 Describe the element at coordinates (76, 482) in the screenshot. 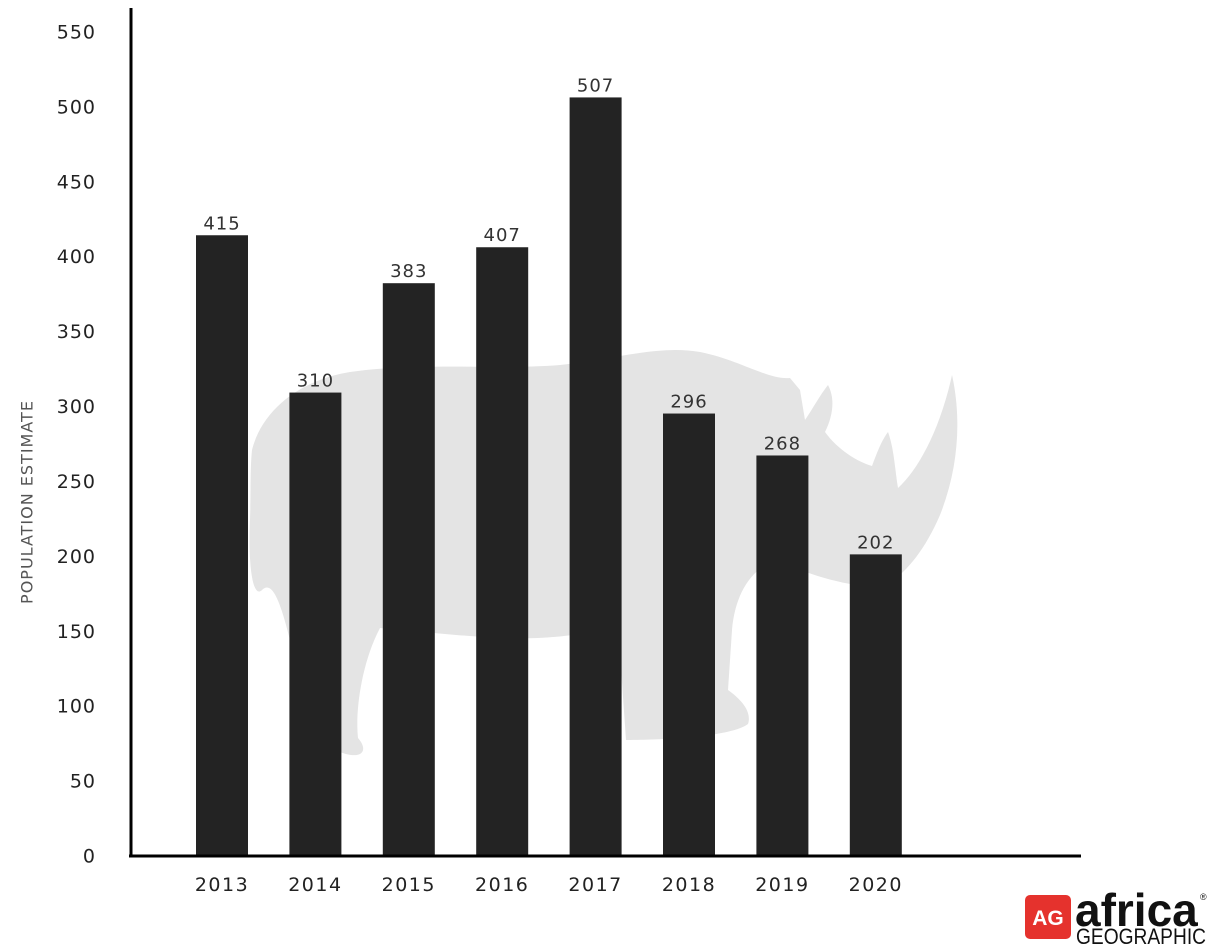

I see `y-tick-label: 250` at that location.